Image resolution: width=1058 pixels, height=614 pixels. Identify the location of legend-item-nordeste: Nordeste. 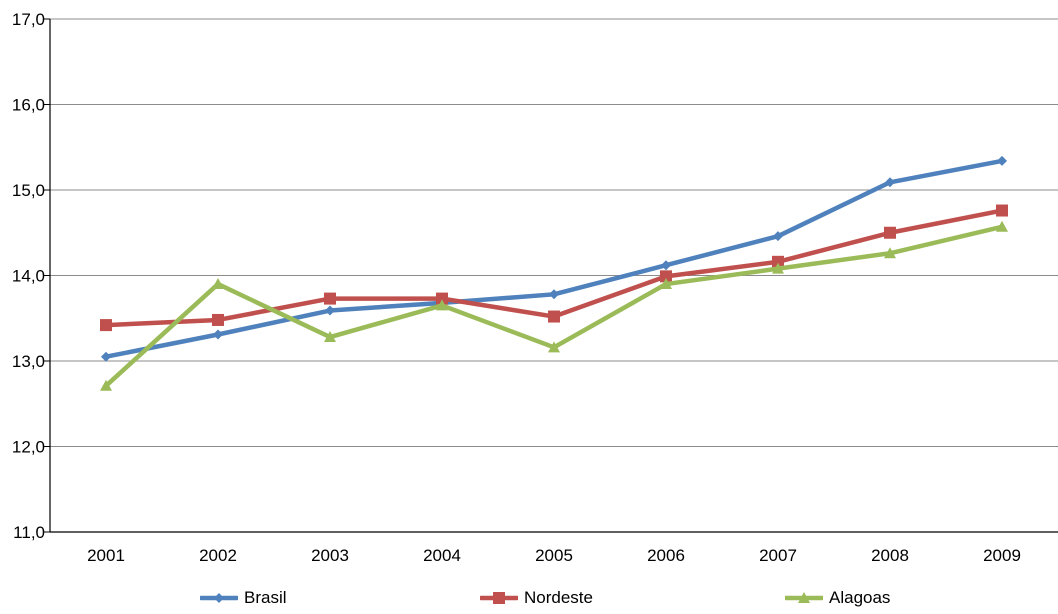
(536, 598).